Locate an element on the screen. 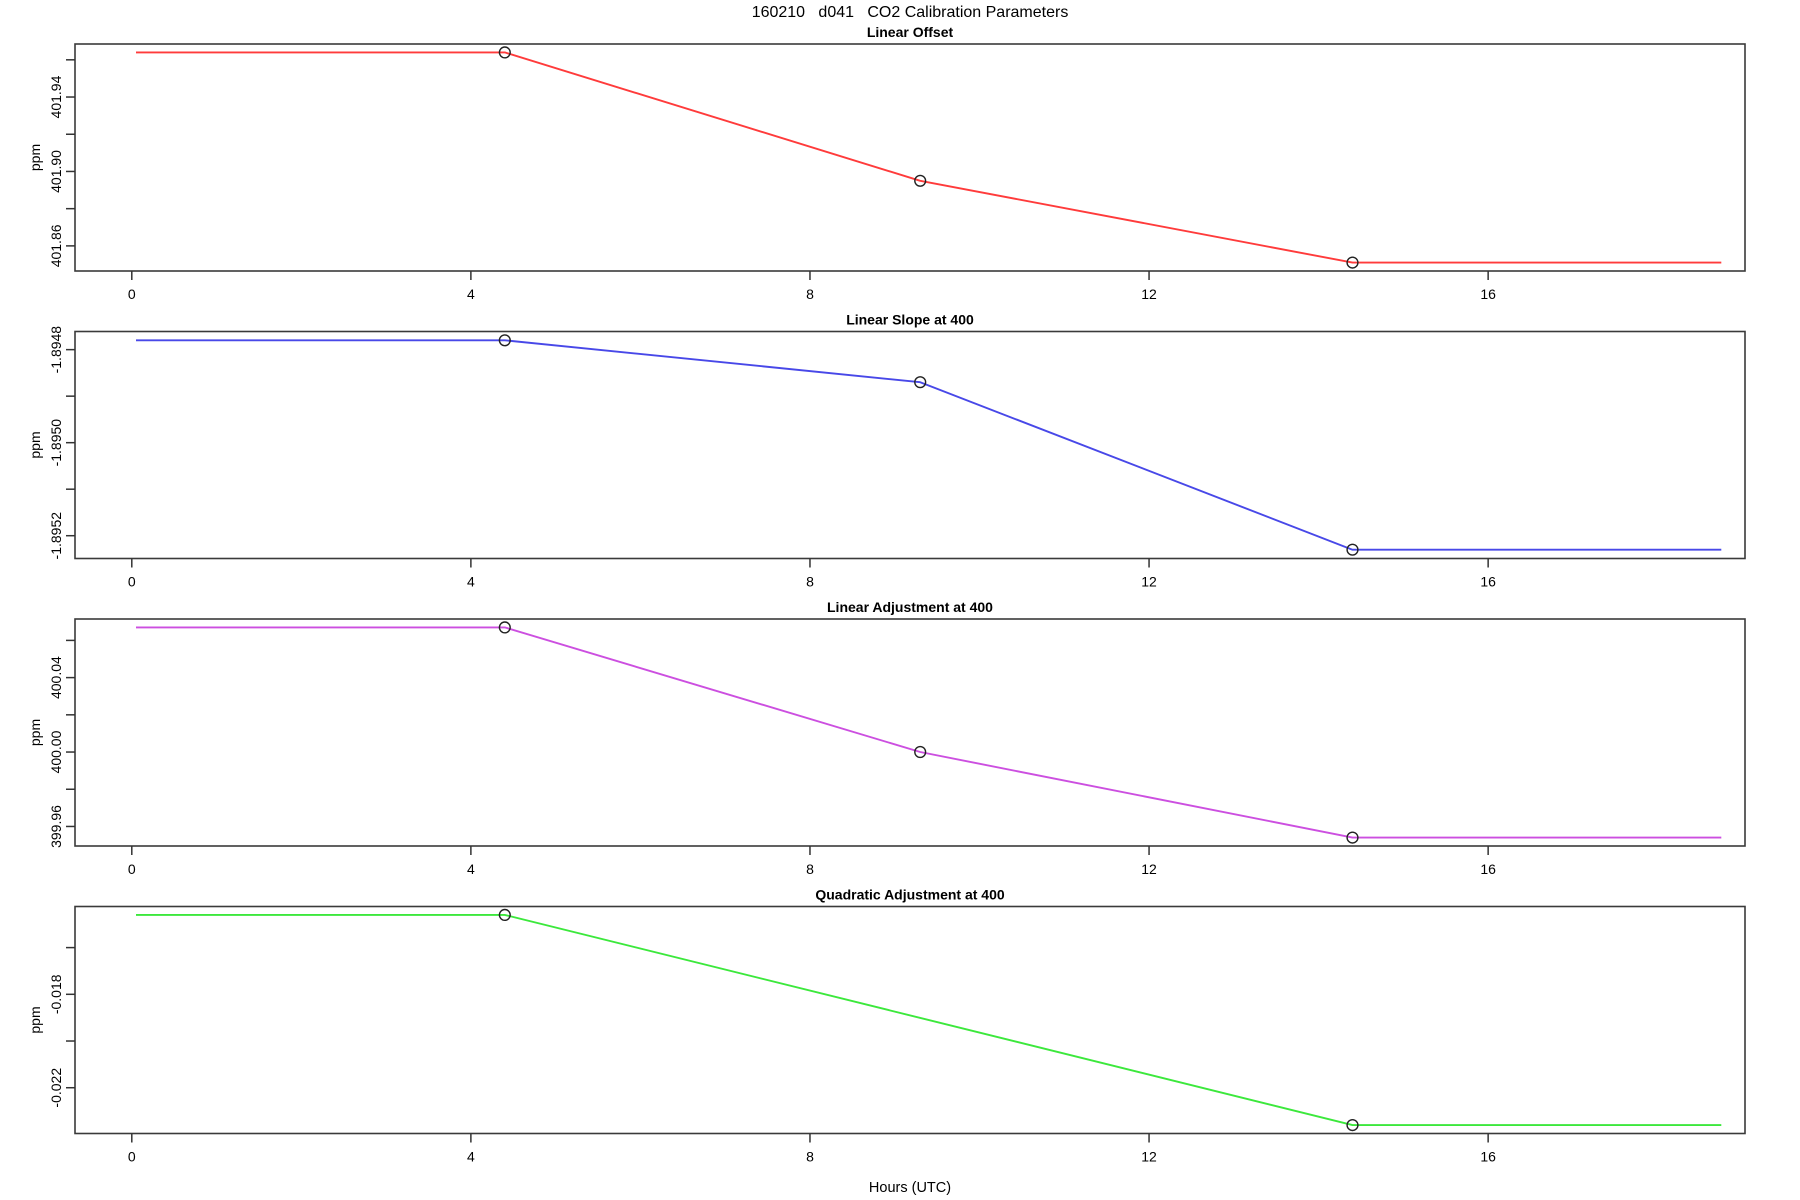  y-tick-label: 401.90 is located at coordinates (56, 171).